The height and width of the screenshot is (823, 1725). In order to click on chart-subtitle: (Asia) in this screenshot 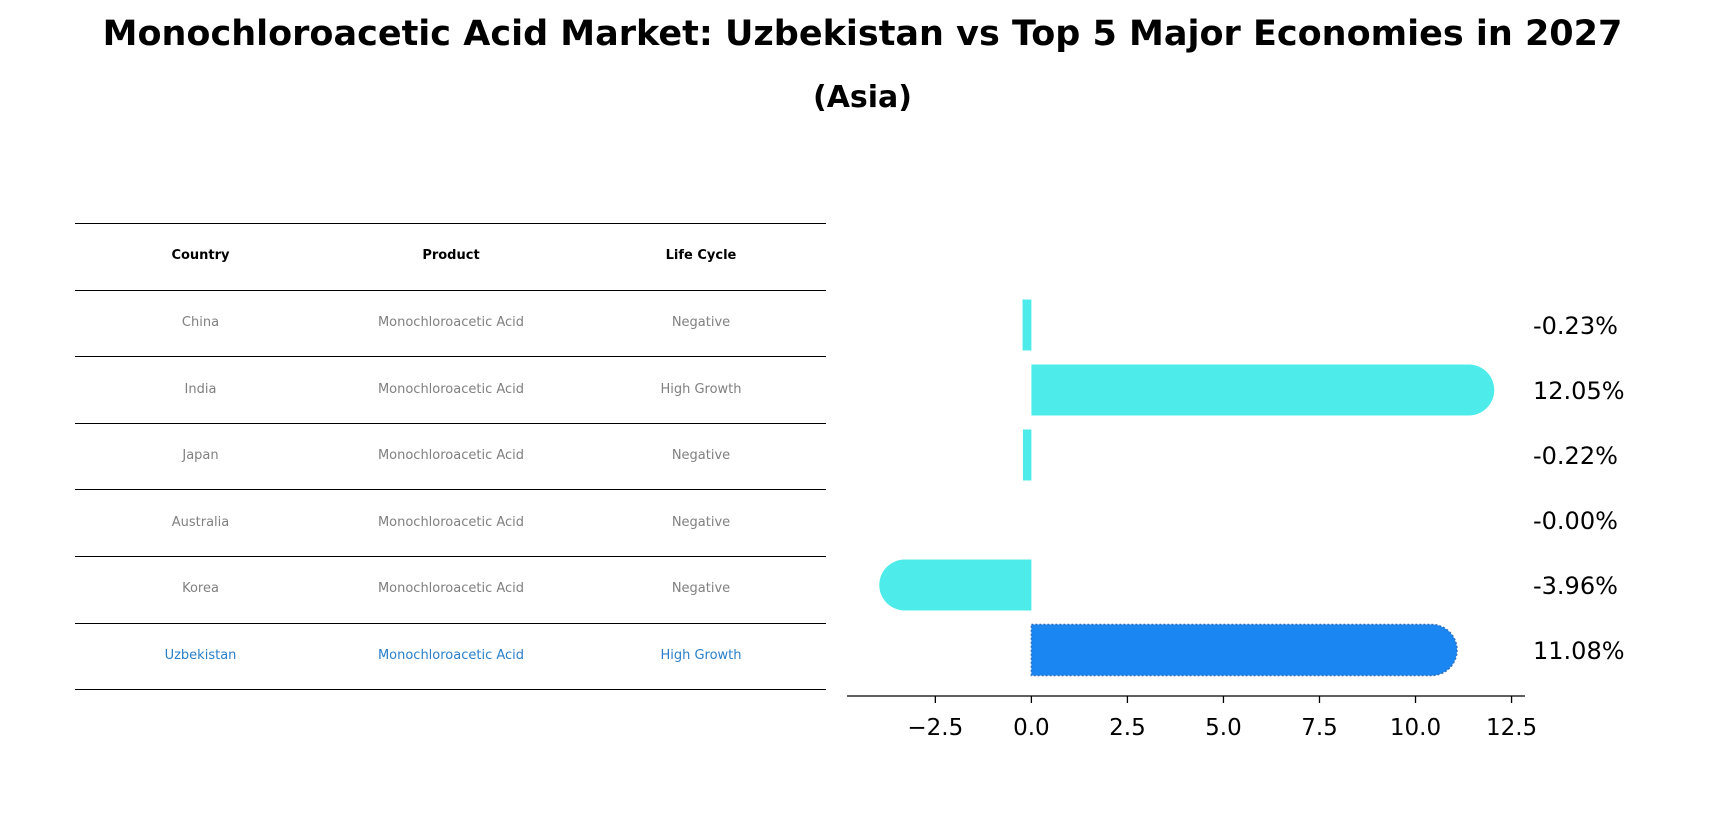, I will do `click(862, 97)`.